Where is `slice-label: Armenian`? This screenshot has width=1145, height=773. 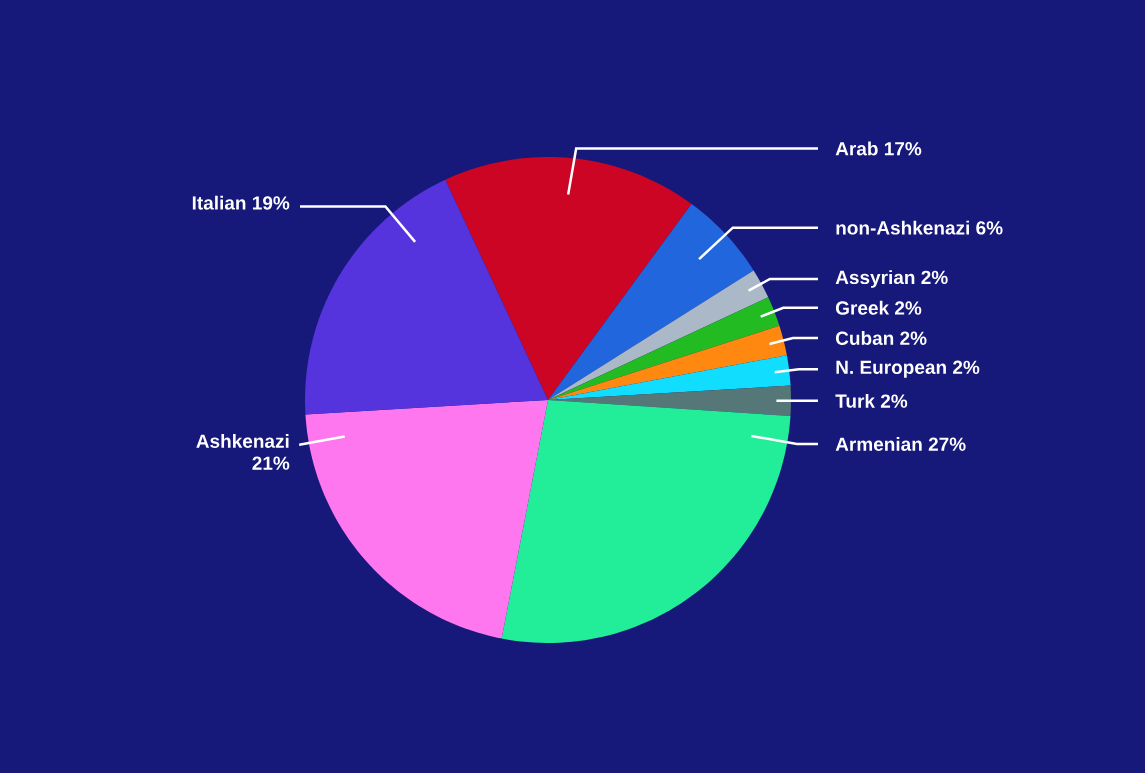
slice-label: Armenian is located at coordinates (878, 443).